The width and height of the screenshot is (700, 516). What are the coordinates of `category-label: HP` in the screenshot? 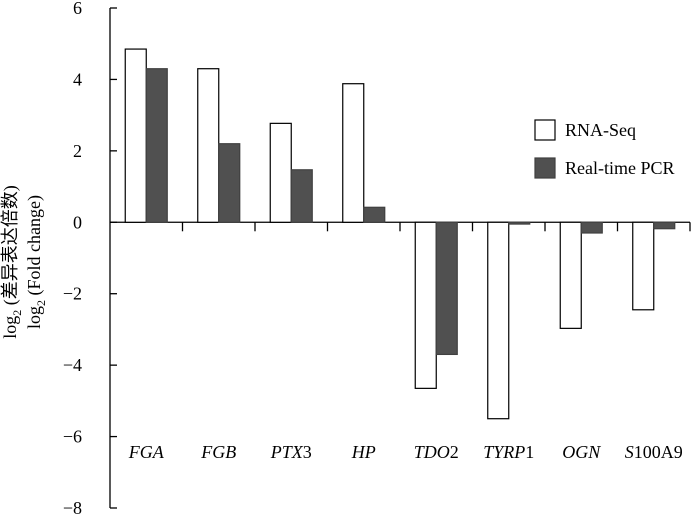 It's located at (363, 452).